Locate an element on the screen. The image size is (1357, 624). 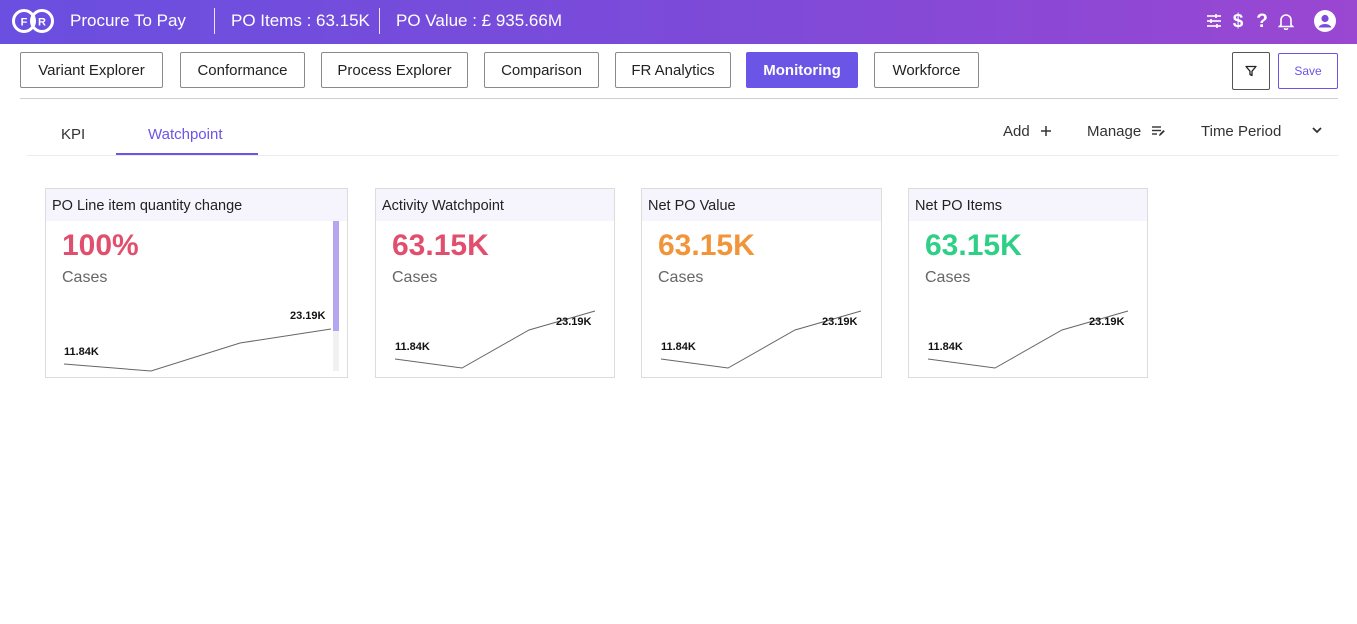
tab-workforce: Workforce is located at coordinates (926, 70).